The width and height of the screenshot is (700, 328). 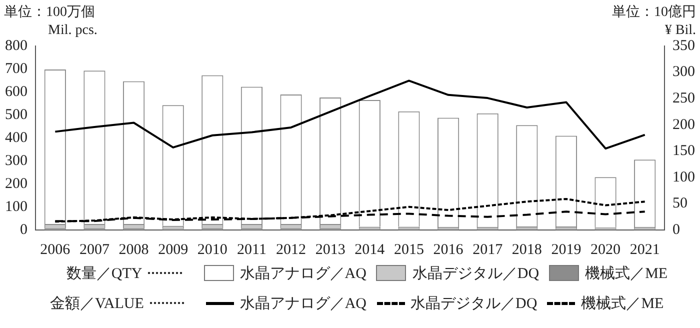 What do you see at coordinates (645, 250) in the screenshot?
I see `x-tick-label: 2021` at bounding box center [645, 250].